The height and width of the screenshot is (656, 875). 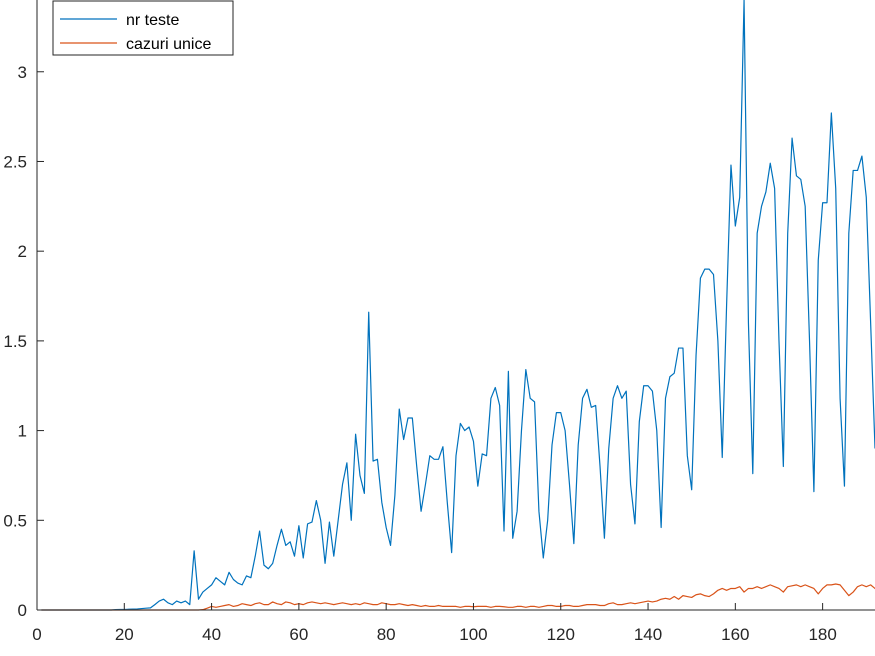 What do you see at coordinates (15, 520) in the screenshot?
I see `y-tick-label: 0.5` at bounding box center [15, 520].